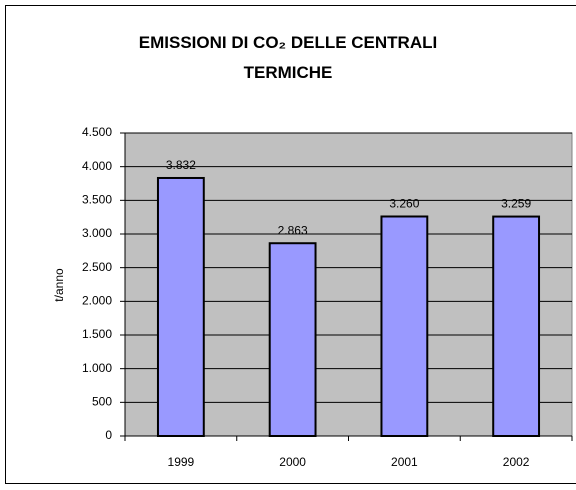  I want to click on data-label: 3.260, so click(404, 204).